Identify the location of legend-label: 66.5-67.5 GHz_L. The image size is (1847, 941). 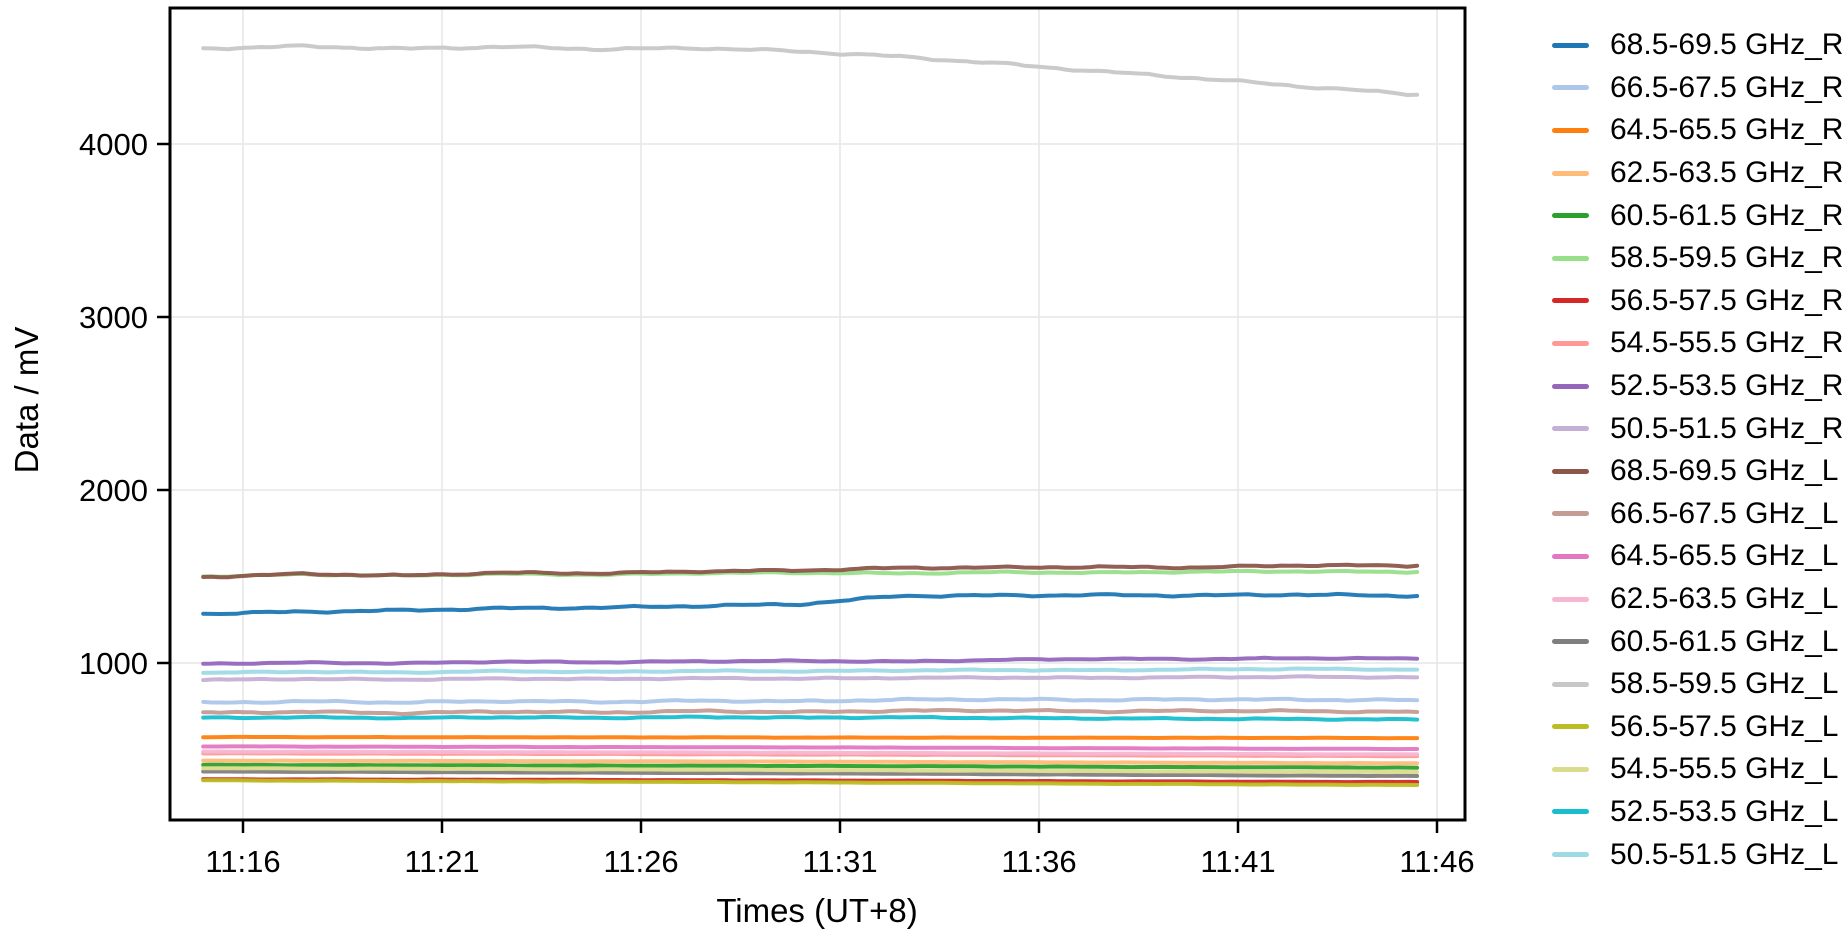
(1724, 513).